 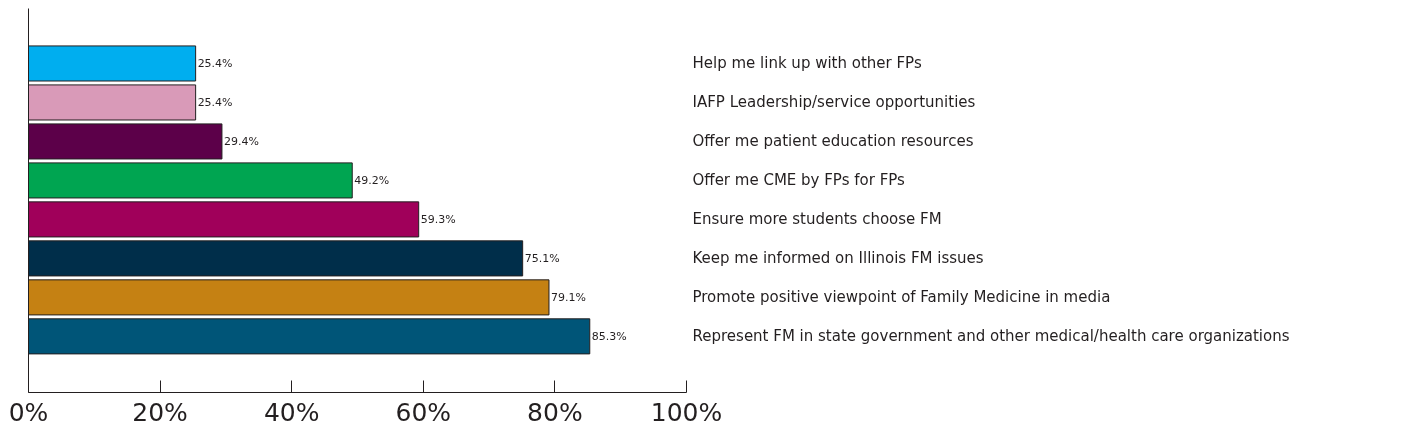 What do you see at coordinates (438, 219) in the screenshot?
I see `data-label: 59.3%` at bounding box center [438, 219].